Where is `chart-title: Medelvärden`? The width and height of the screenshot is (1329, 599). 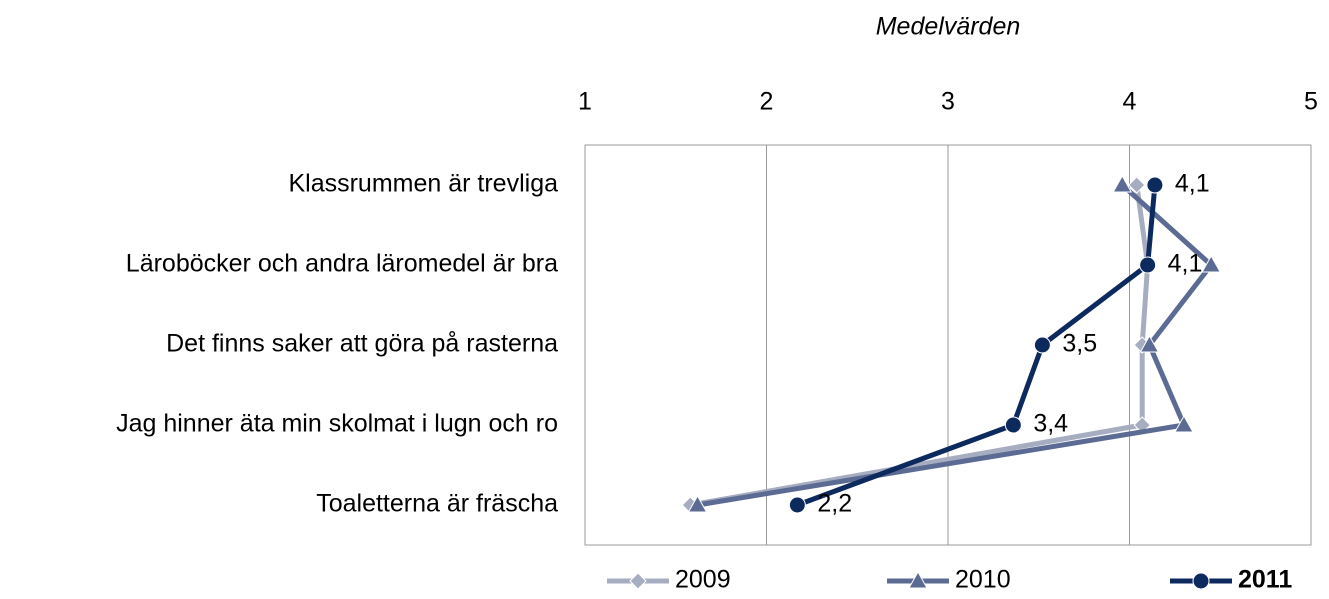 chart-title: Medelvärden is located at coordinates (948, 27).